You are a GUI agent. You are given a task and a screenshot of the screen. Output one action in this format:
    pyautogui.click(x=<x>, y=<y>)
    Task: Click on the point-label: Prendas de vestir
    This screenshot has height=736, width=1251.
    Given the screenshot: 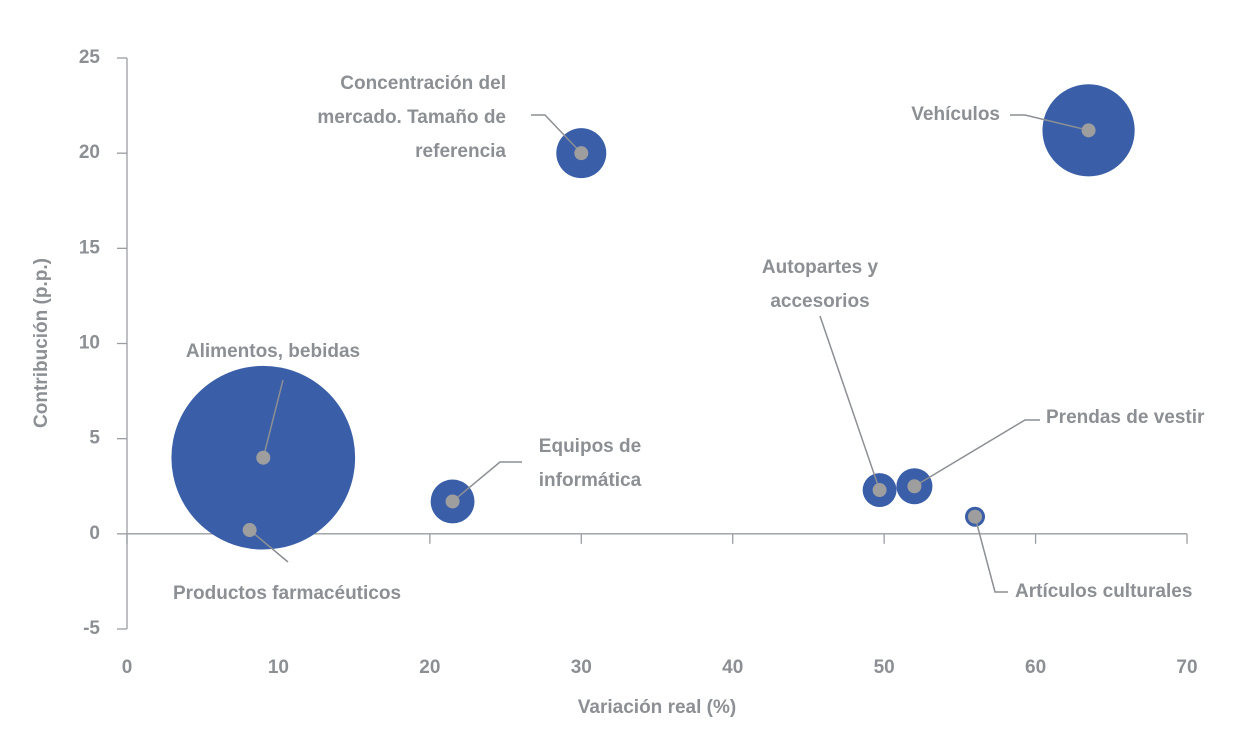 What is the action you would take?
    pyautogui.click(x=1125, y=417)
    